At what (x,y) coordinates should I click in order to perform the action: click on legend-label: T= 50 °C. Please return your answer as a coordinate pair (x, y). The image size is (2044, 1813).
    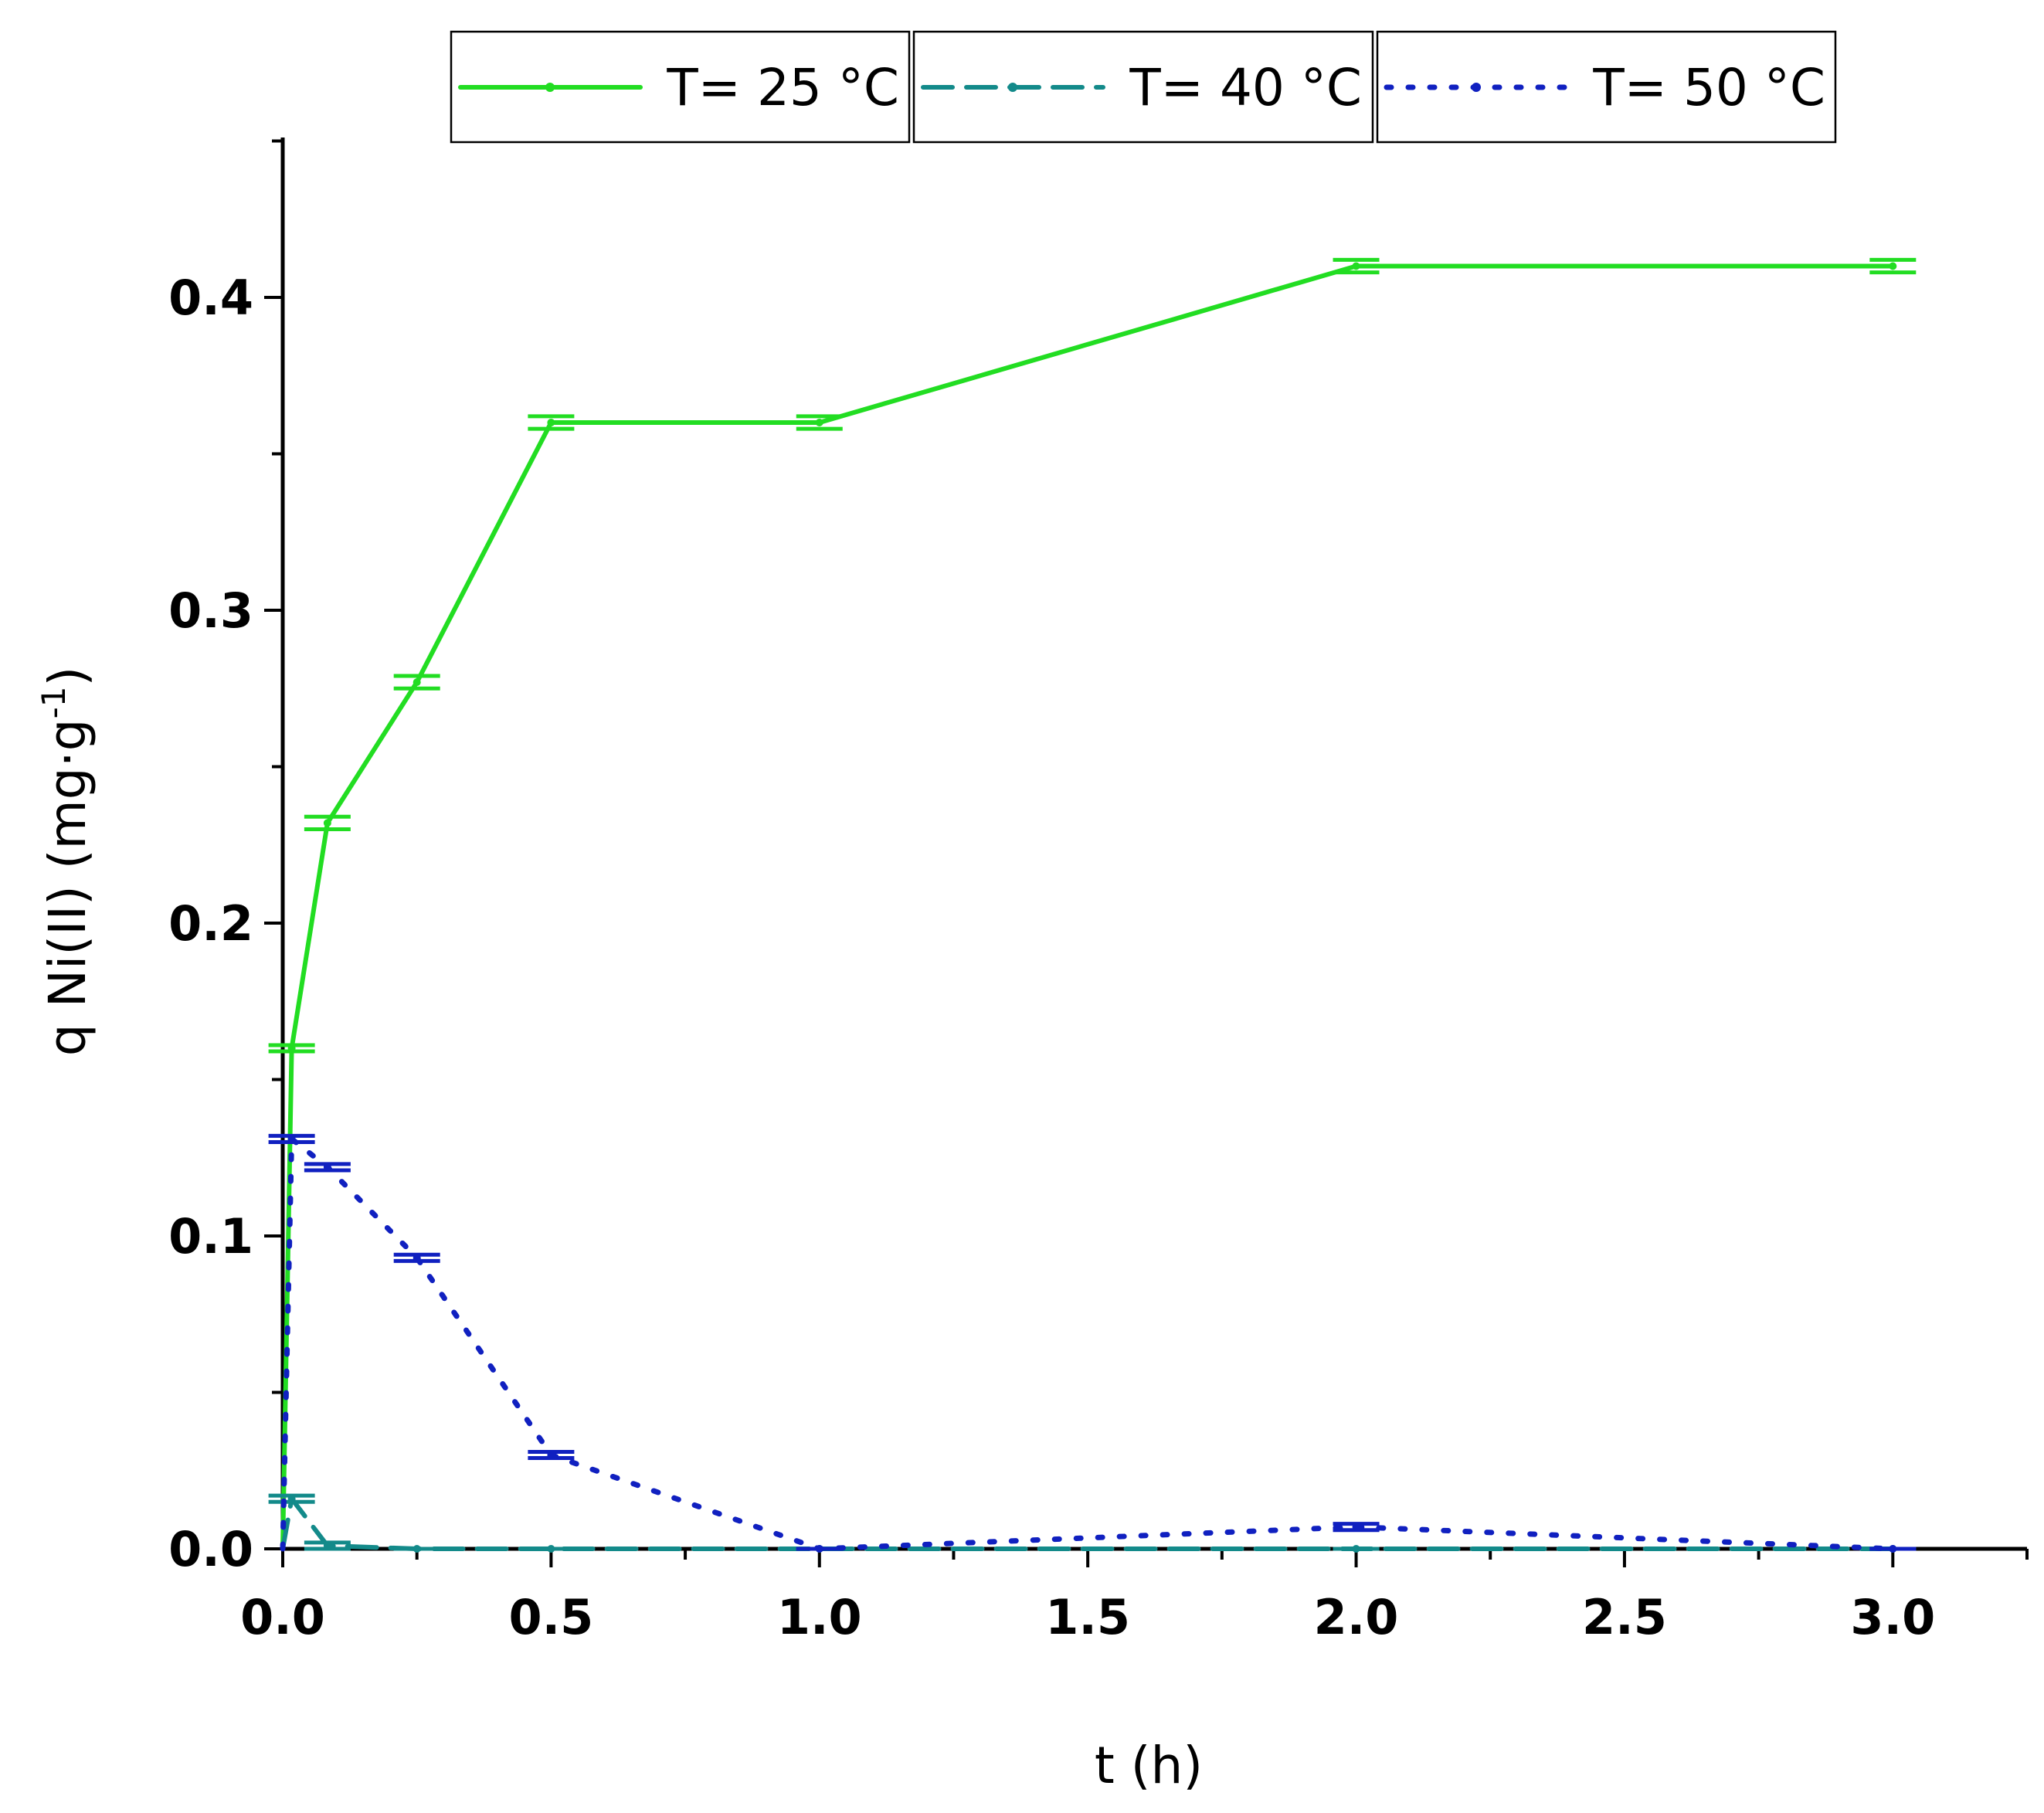
    Looking at the image, I should click on (1708, 87).